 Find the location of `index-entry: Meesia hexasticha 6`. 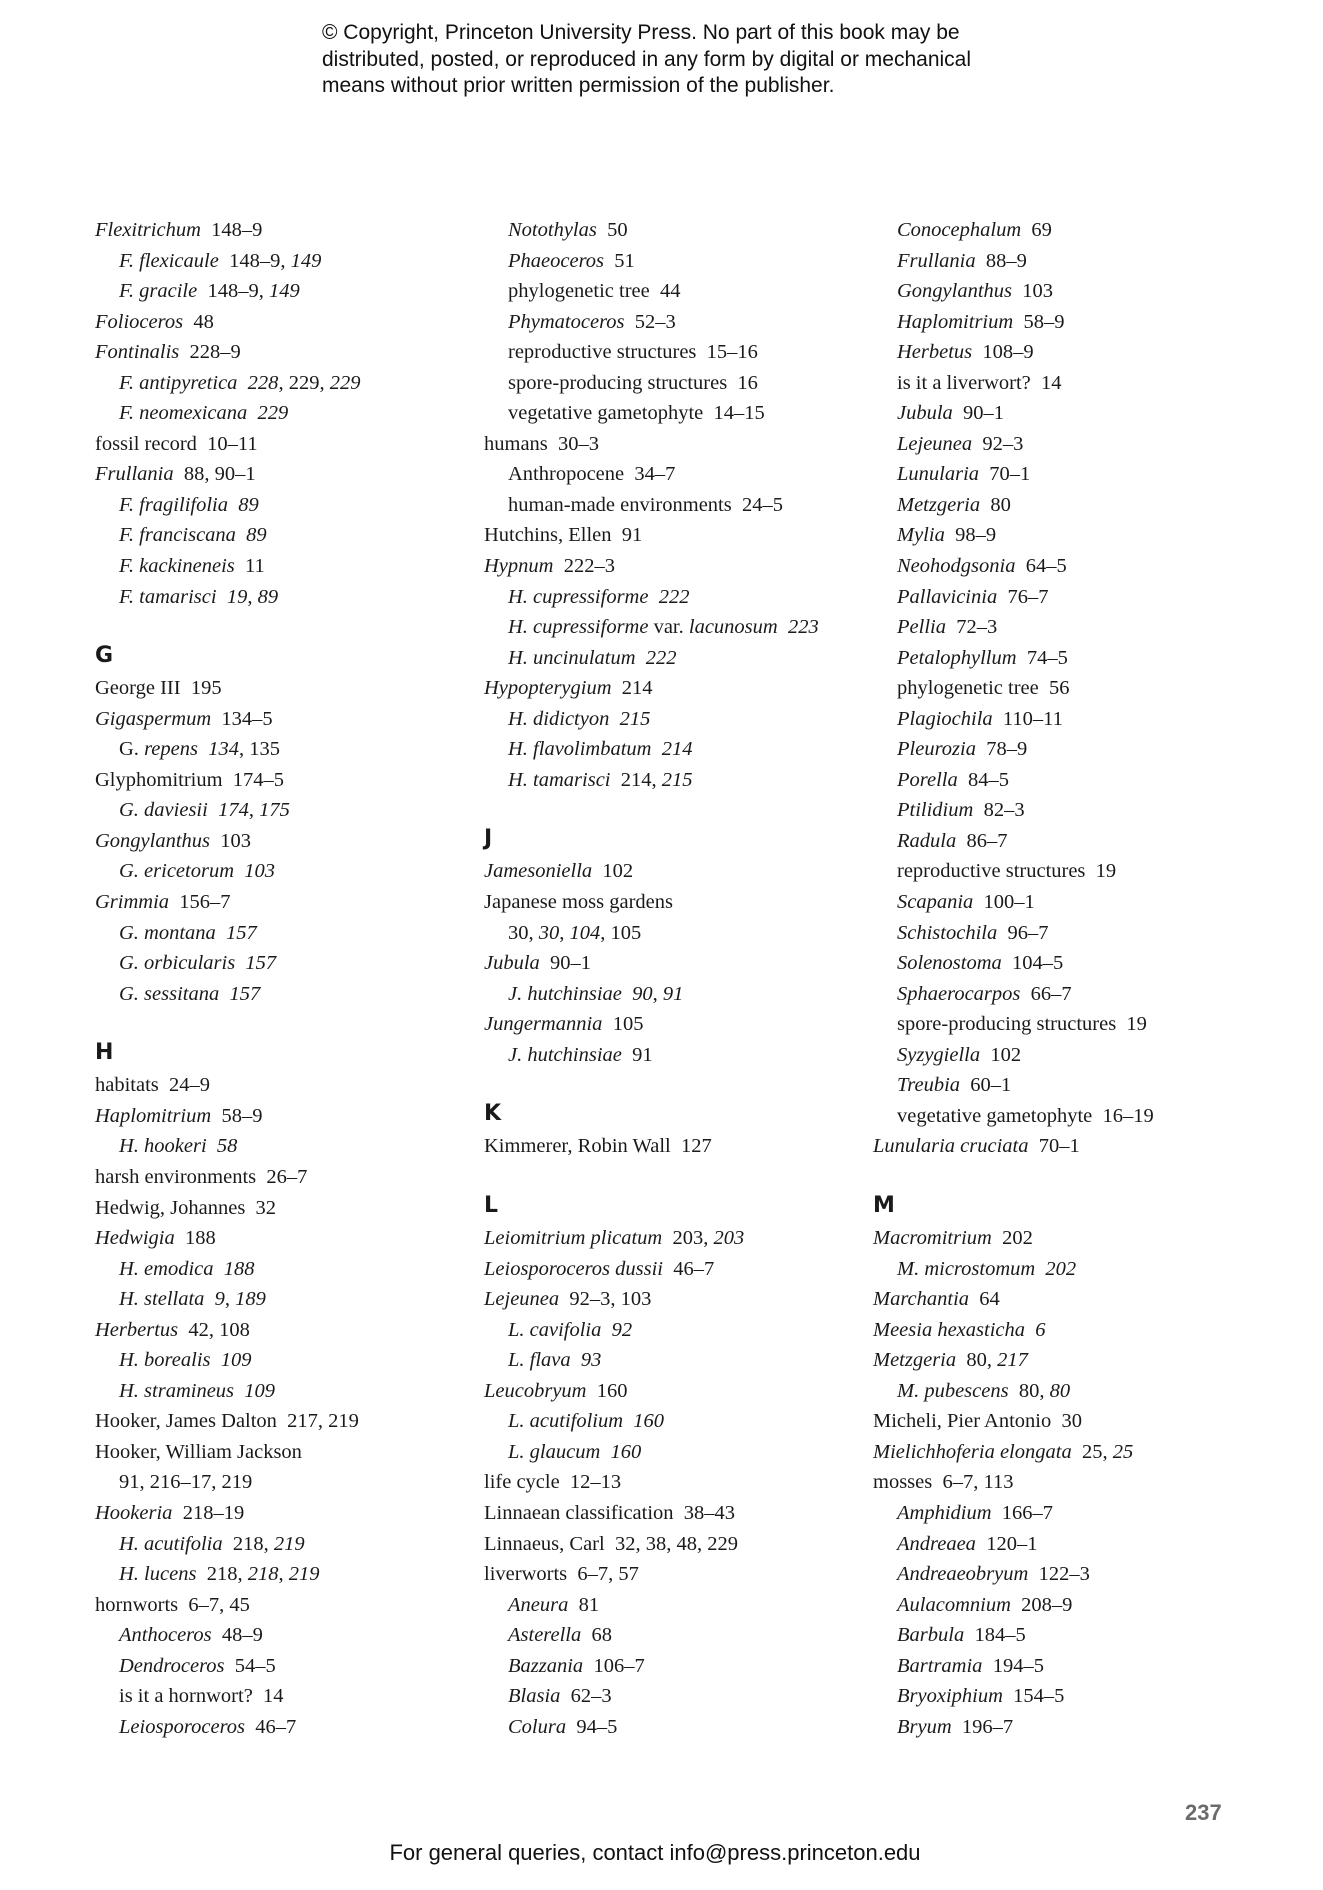

index-entry: Meesia hexasticha 6 is located at coordinates (1063, 1330).